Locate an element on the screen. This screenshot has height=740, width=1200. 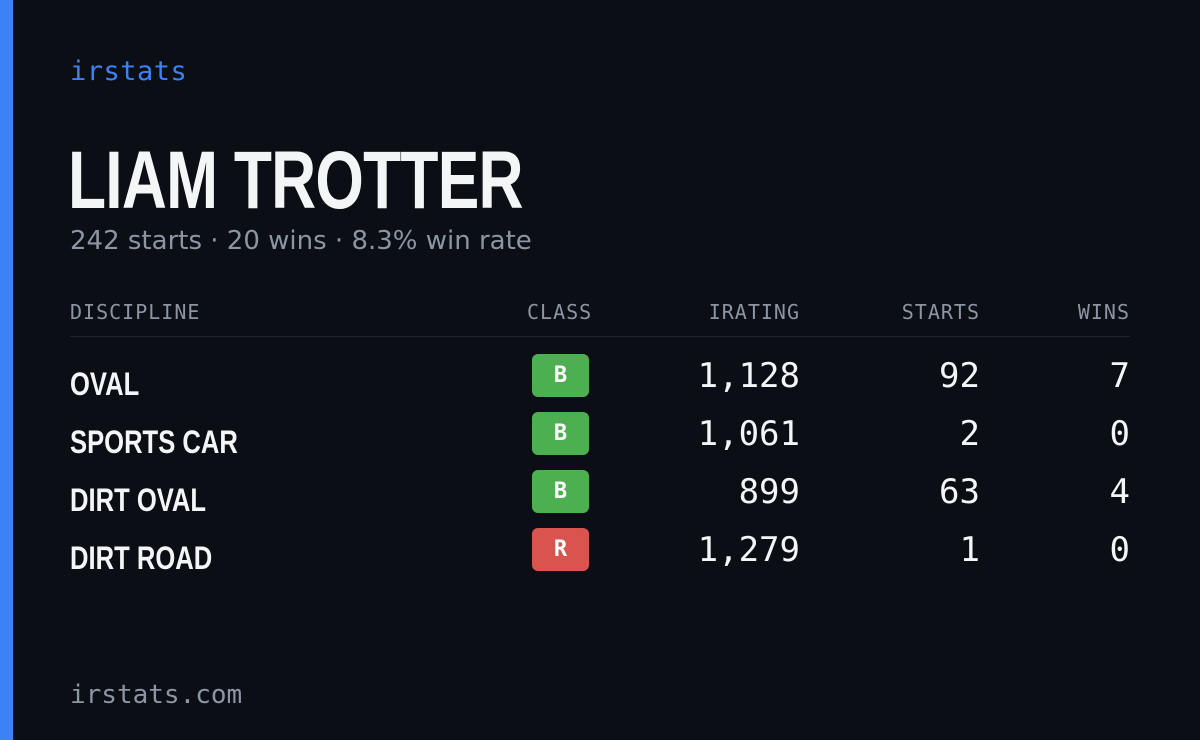
table-row: OVAL B 1,128 92 7 is located at coordinates (600, 379).